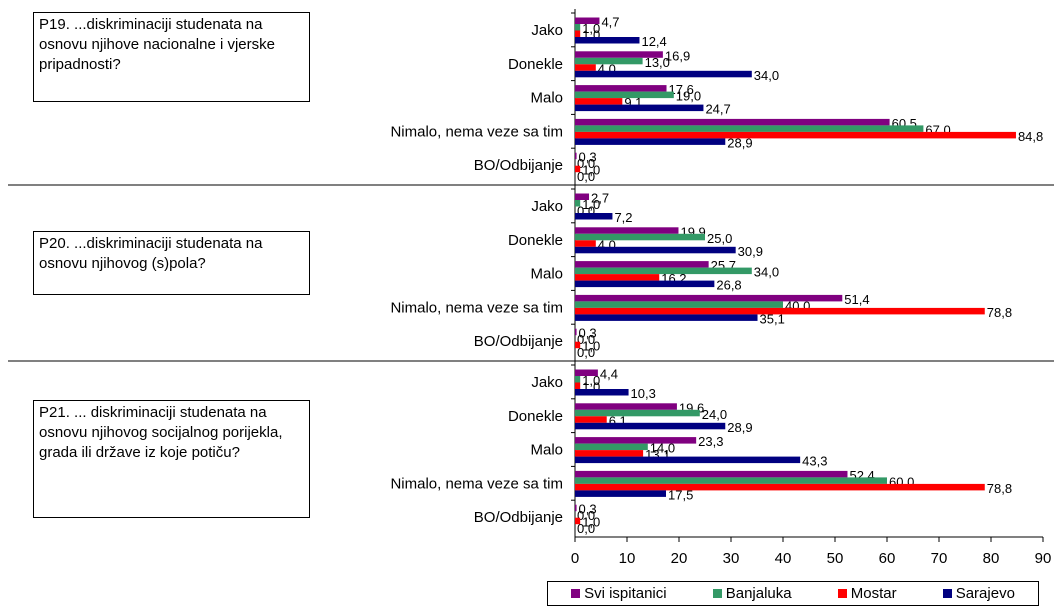 This screenshot has height=606, width=1054. Describe the element at coordinates (835, 558) in the screenshot. I see `x-tick-label: 50` at that location.